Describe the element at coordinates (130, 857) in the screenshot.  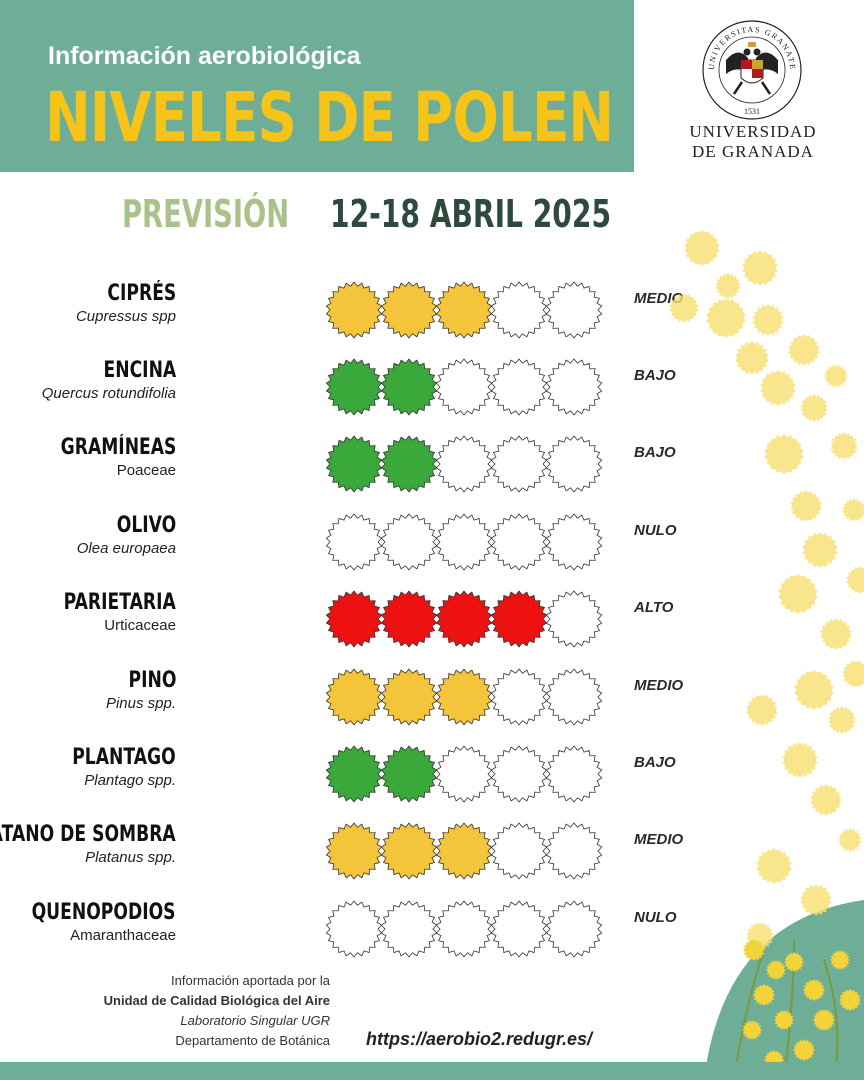
I see `pollen-scientific-name: Platanus spp.` at that location.